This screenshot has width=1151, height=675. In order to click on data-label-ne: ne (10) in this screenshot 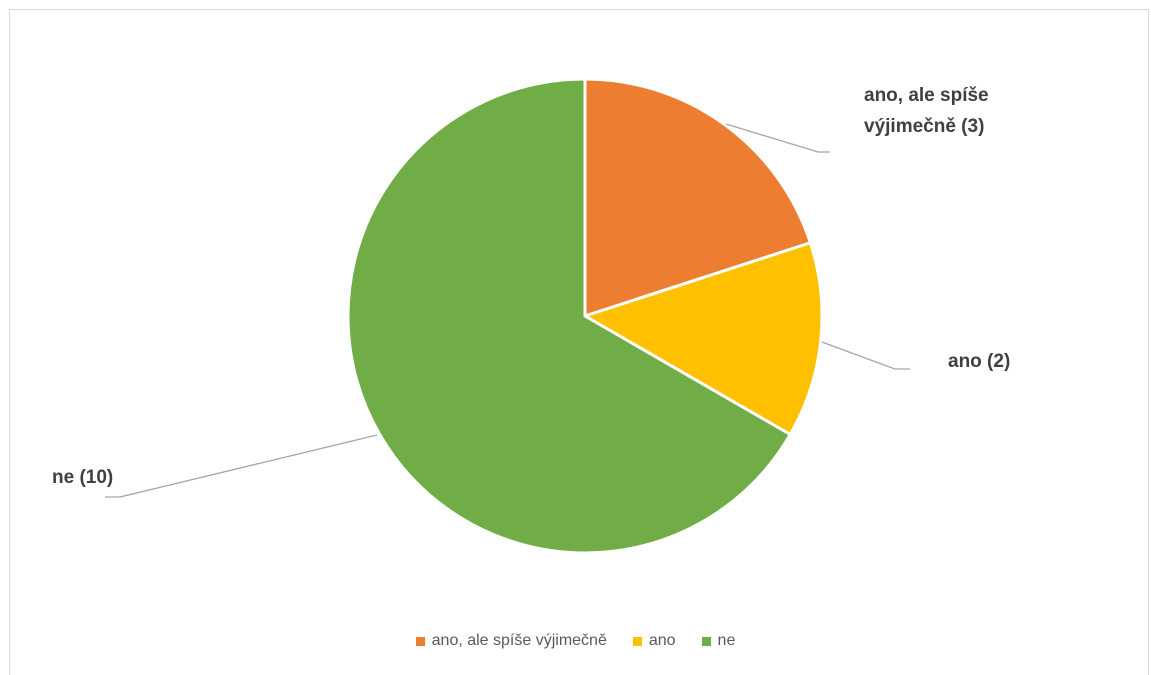, I will do `click(82, 477)`.